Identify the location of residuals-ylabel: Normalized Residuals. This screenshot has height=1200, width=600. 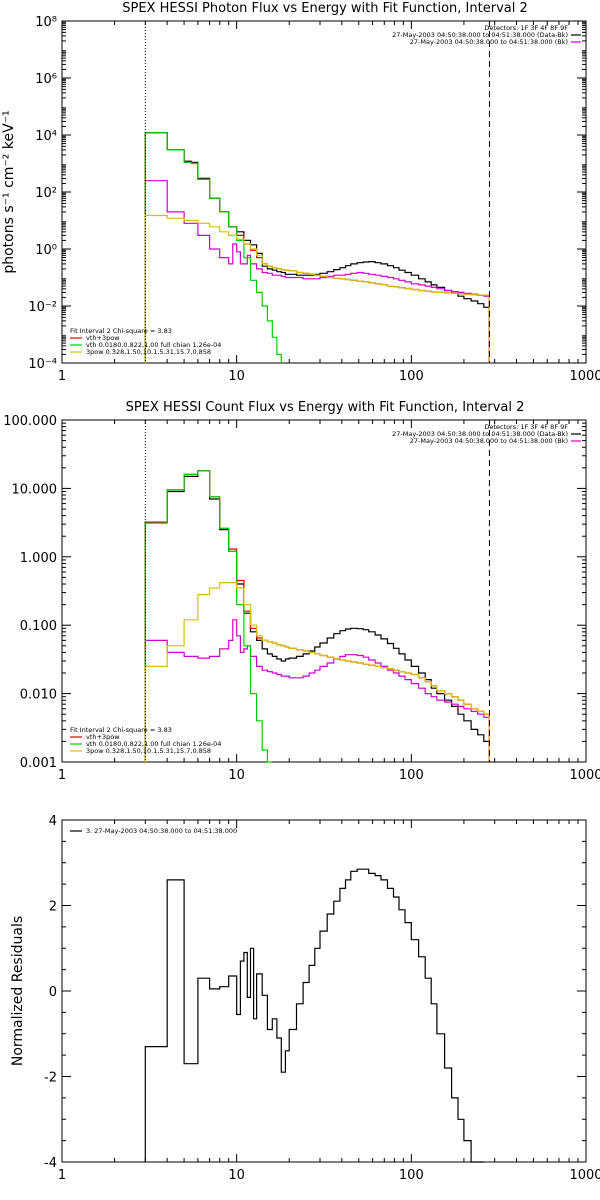
(18, 991).